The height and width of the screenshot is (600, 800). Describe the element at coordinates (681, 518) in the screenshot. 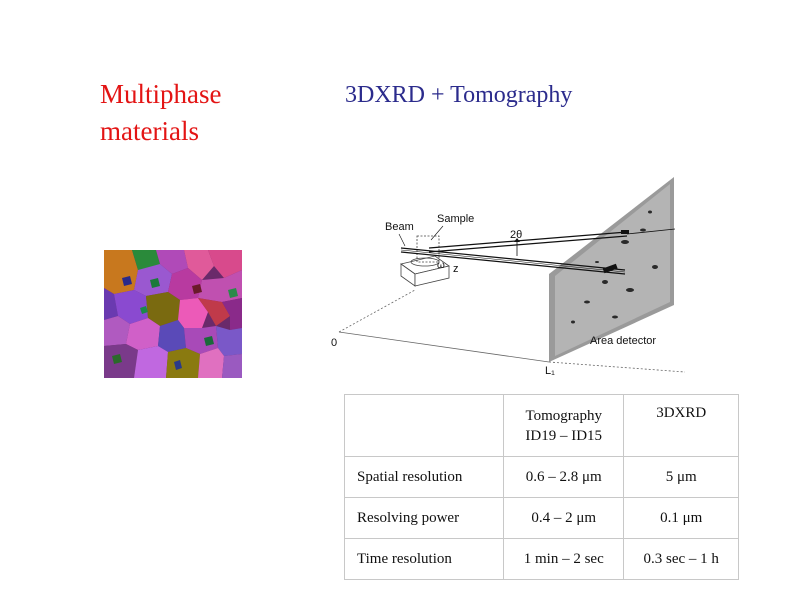

I see `xrd-value: 0.1 μm` at that location.